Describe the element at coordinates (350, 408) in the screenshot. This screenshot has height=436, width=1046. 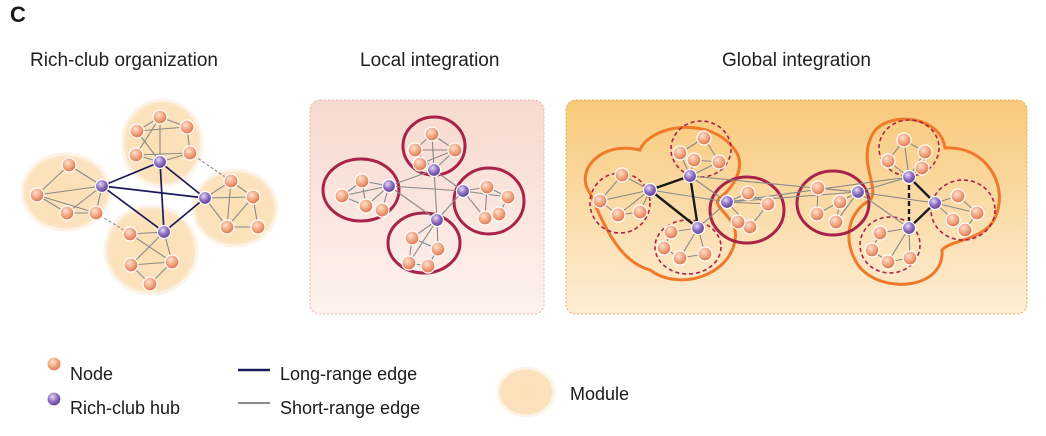
I see `legend-short-edge-label: Short-range edge` at that location.